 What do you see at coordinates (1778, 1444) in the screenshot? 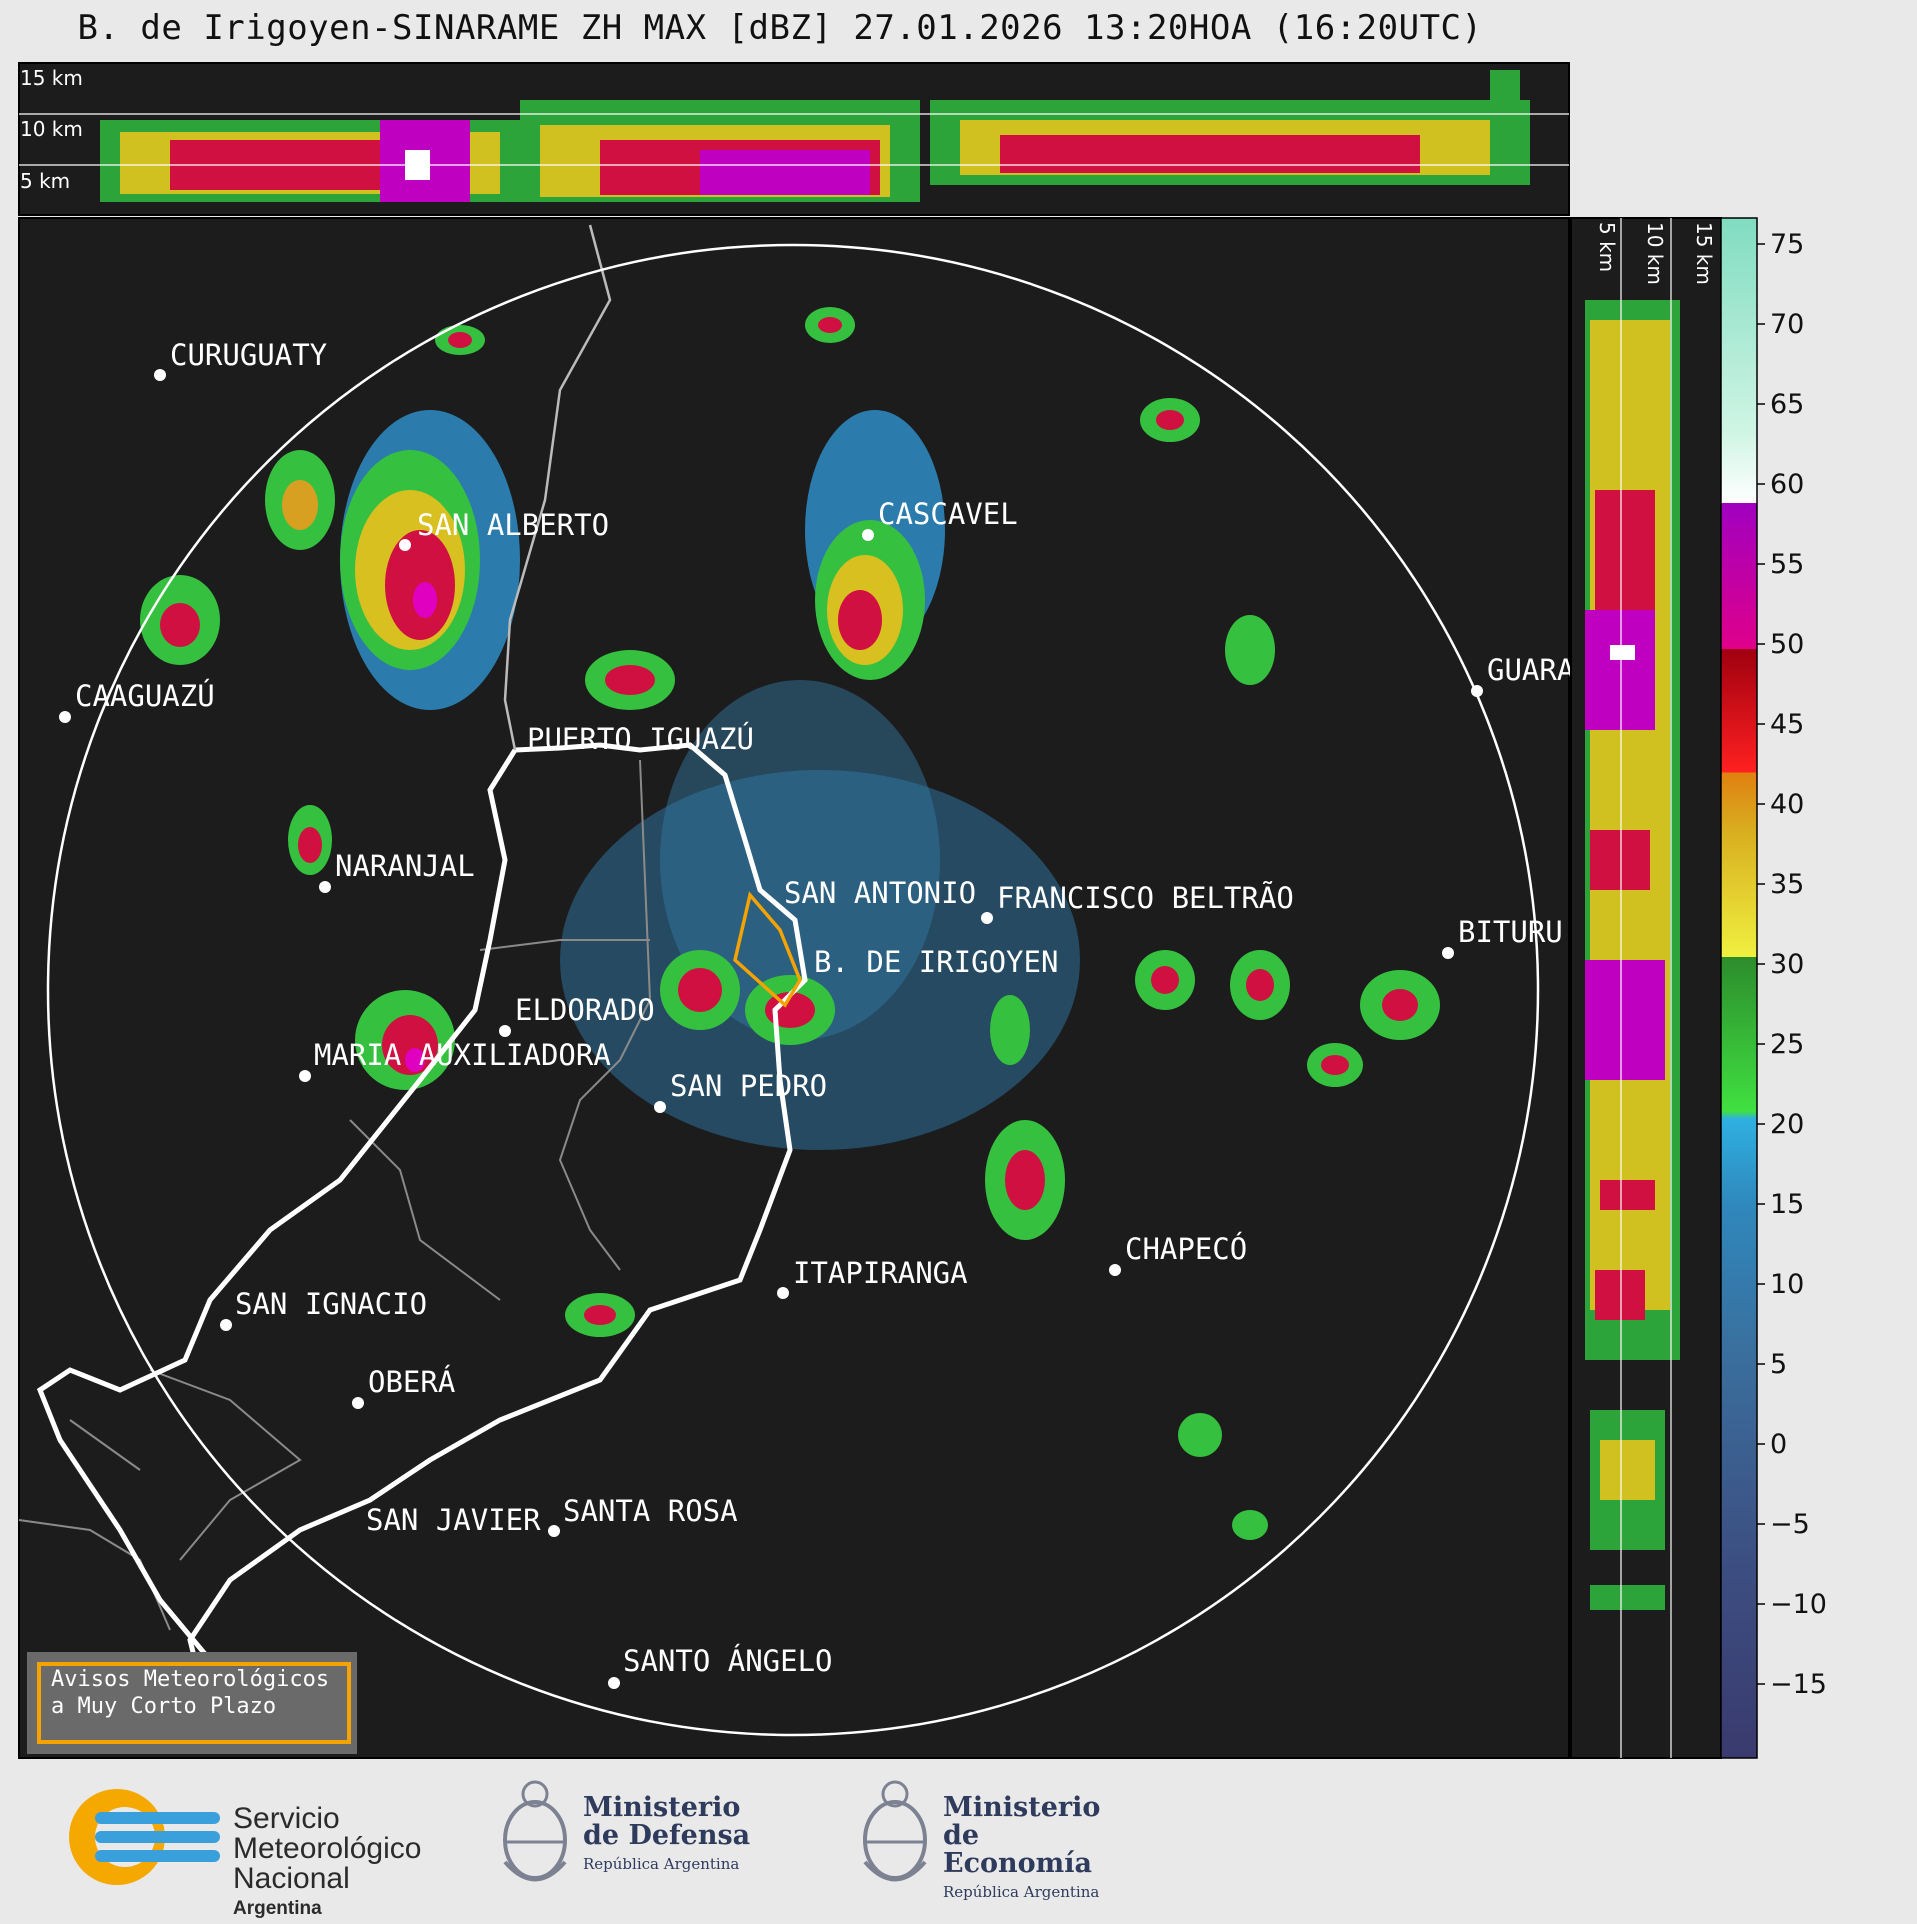
I see `colorbar-tick-label: 0` at bounding box center [1778, 1444].